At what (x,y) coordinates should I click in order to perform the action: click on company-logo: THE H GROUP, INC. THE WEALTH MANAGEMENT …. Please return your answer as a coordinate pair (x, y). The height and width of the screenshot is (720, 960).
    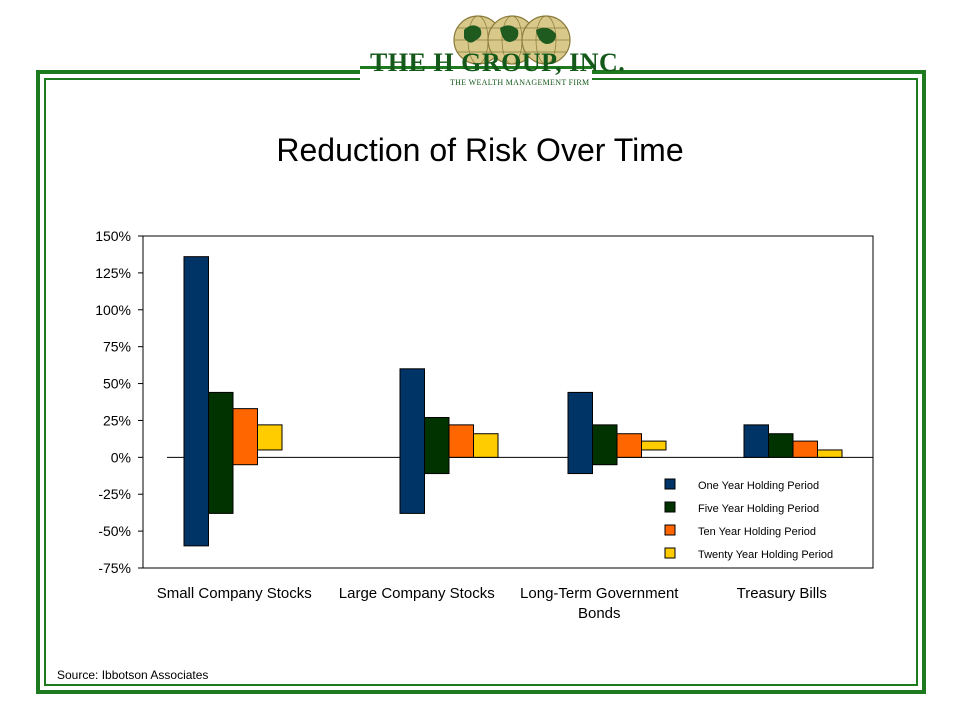
    Looking at the image, I should click on (492, 51).